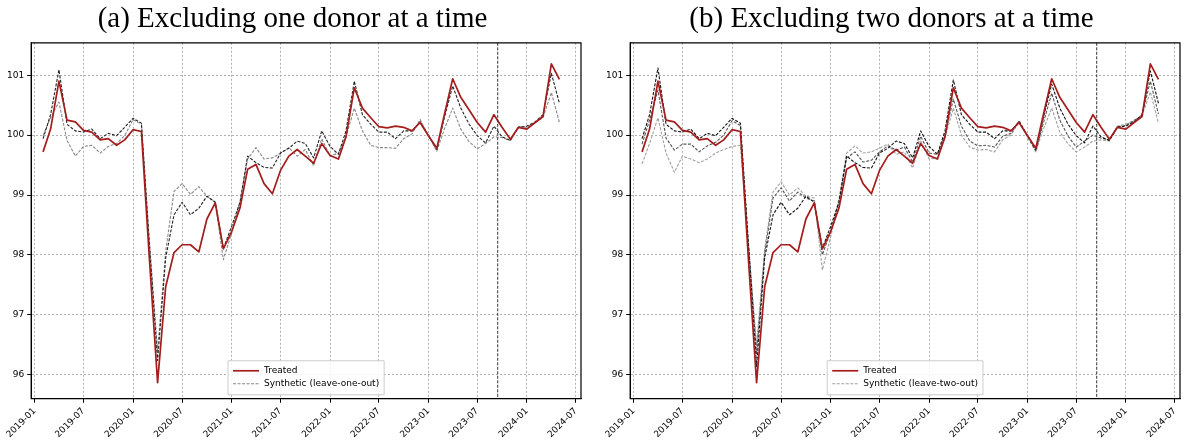 The height and width of the screenshot is (445, 1198). Describe the element at coordinates (322, 383) in the screenshot. I see `legend-label: Synthetic (leave-one-out)` at that location.